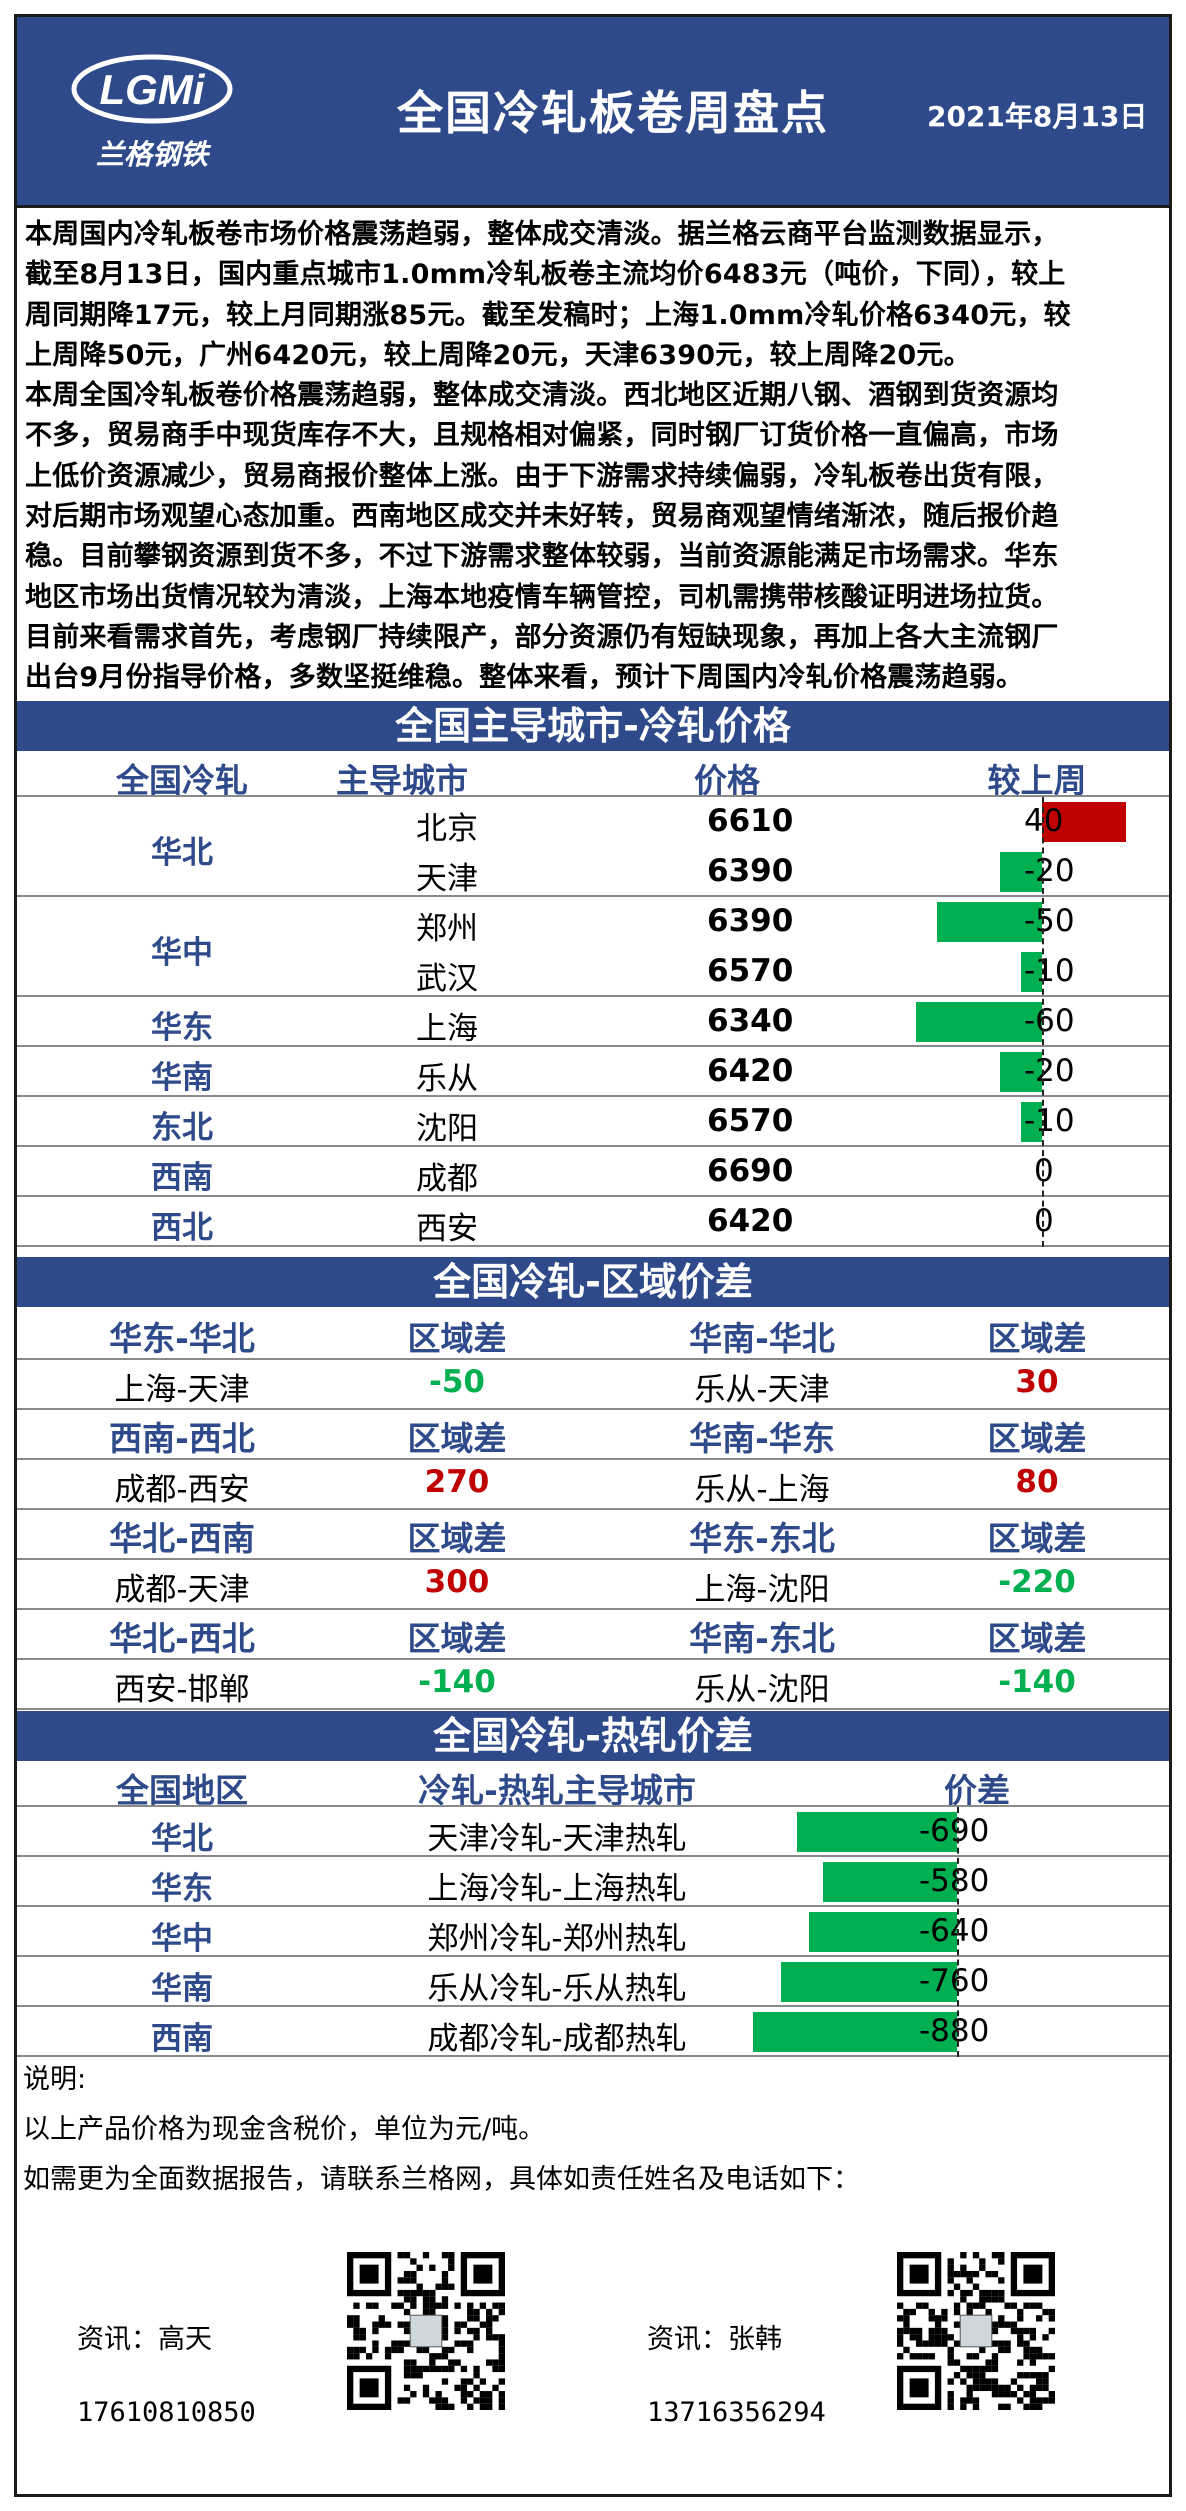  What do you see at coordinates (182, 1178) in the screenshot?
I see `region-label: 西南` at bounding box center [182, 1178].